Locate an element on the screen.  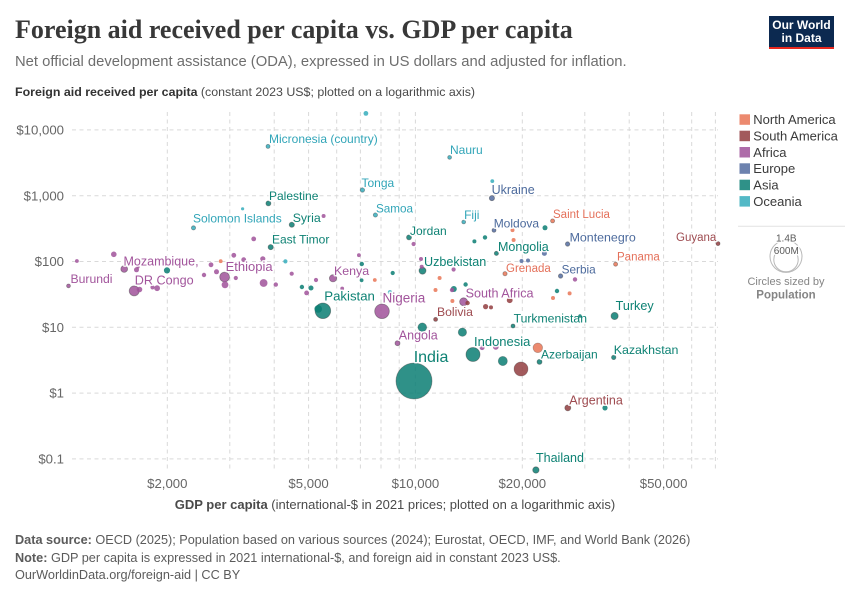
svg-text: Uzbekistan is located at coordinates (455, 262).